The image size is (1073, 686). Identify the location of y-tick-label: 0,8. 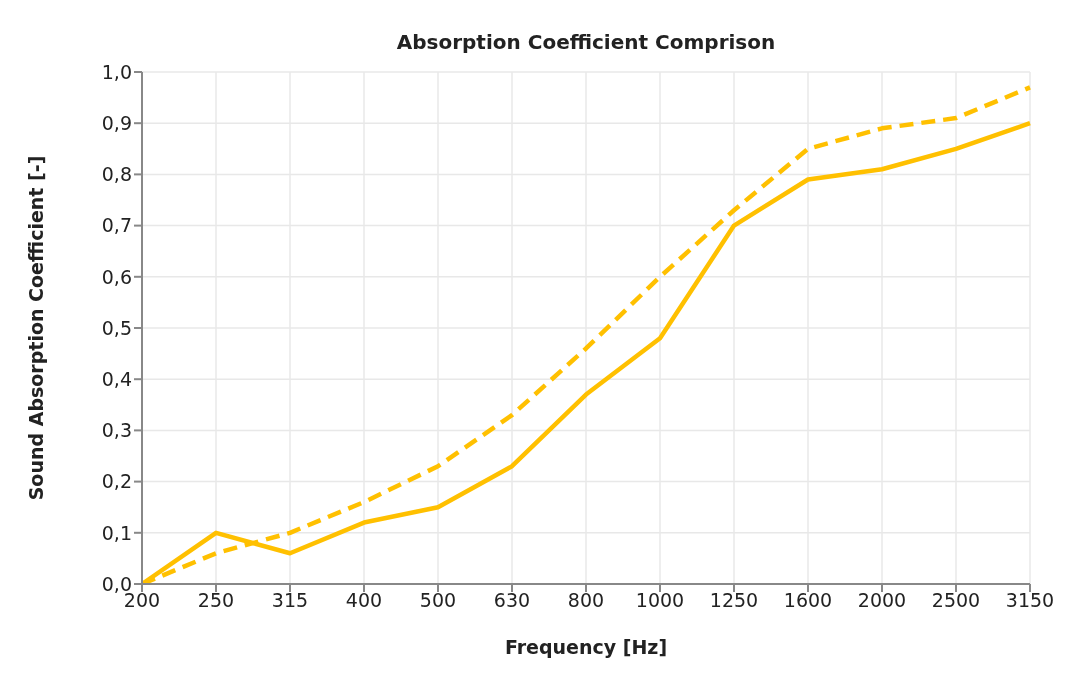
(116, 174).